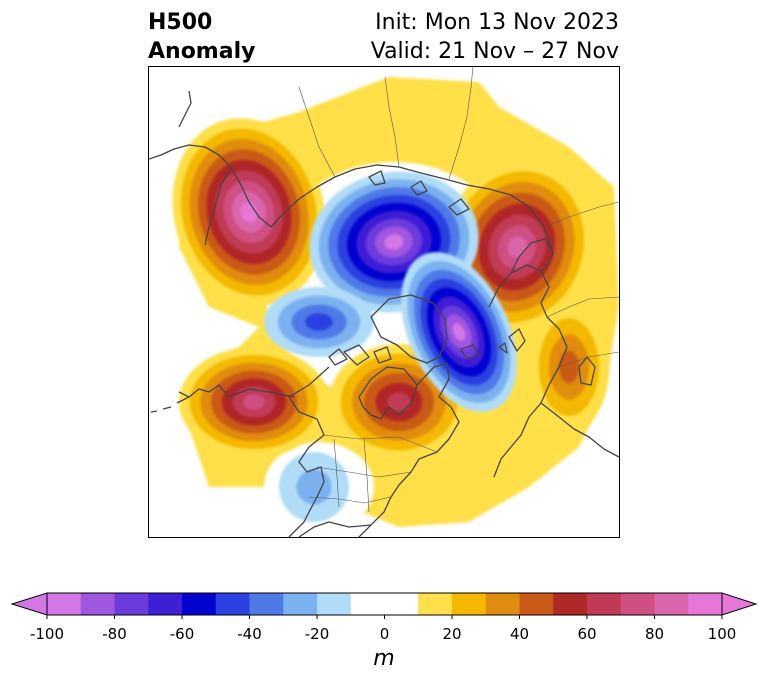 The width and height of the screenshot is (768, 684). What do you see at coordinates (317, 634) in the screenshot?
I see `colorbar-tick-label: -20` at bounding box center [317, 634].